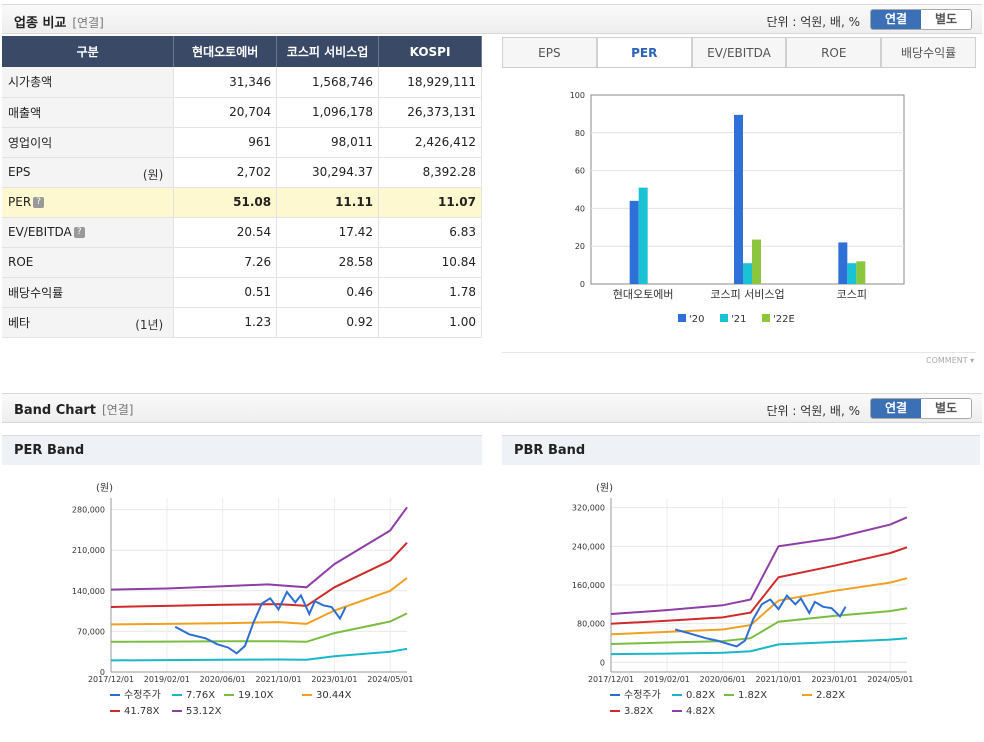  What do you see at coordinates (88, 23) in the screenshot?
I see `compare-sub: [연결]` at bounding box center [88, 23].